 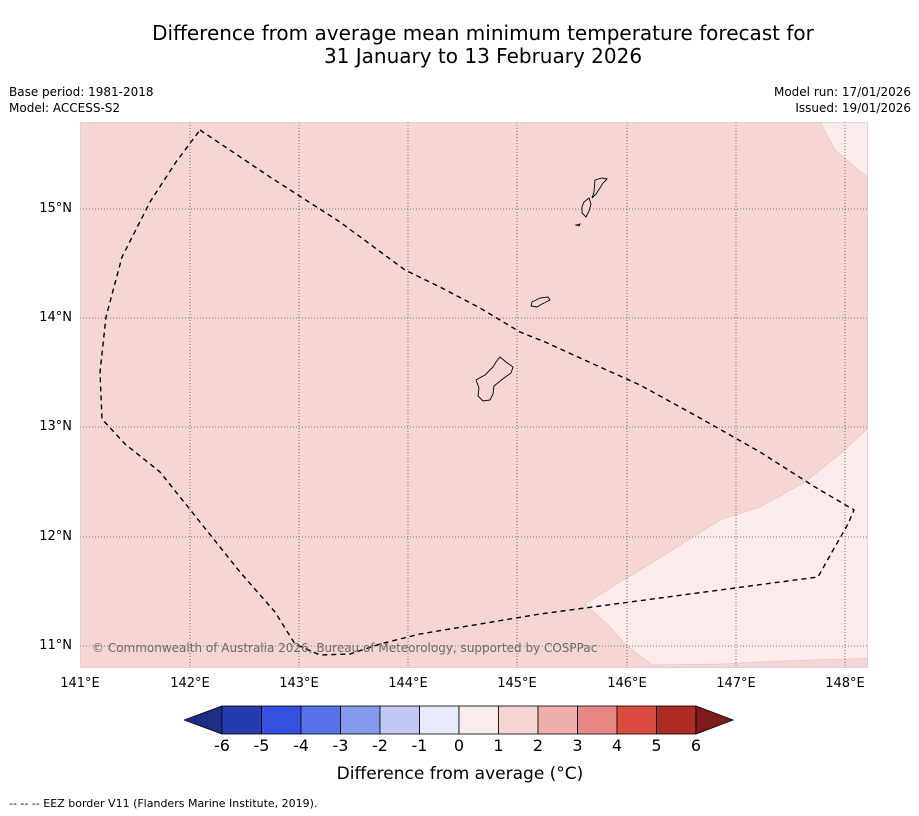 What do you see at coordinates (541, 289) in the screenshot?
I see `islands` at bounding box center [541, 289].